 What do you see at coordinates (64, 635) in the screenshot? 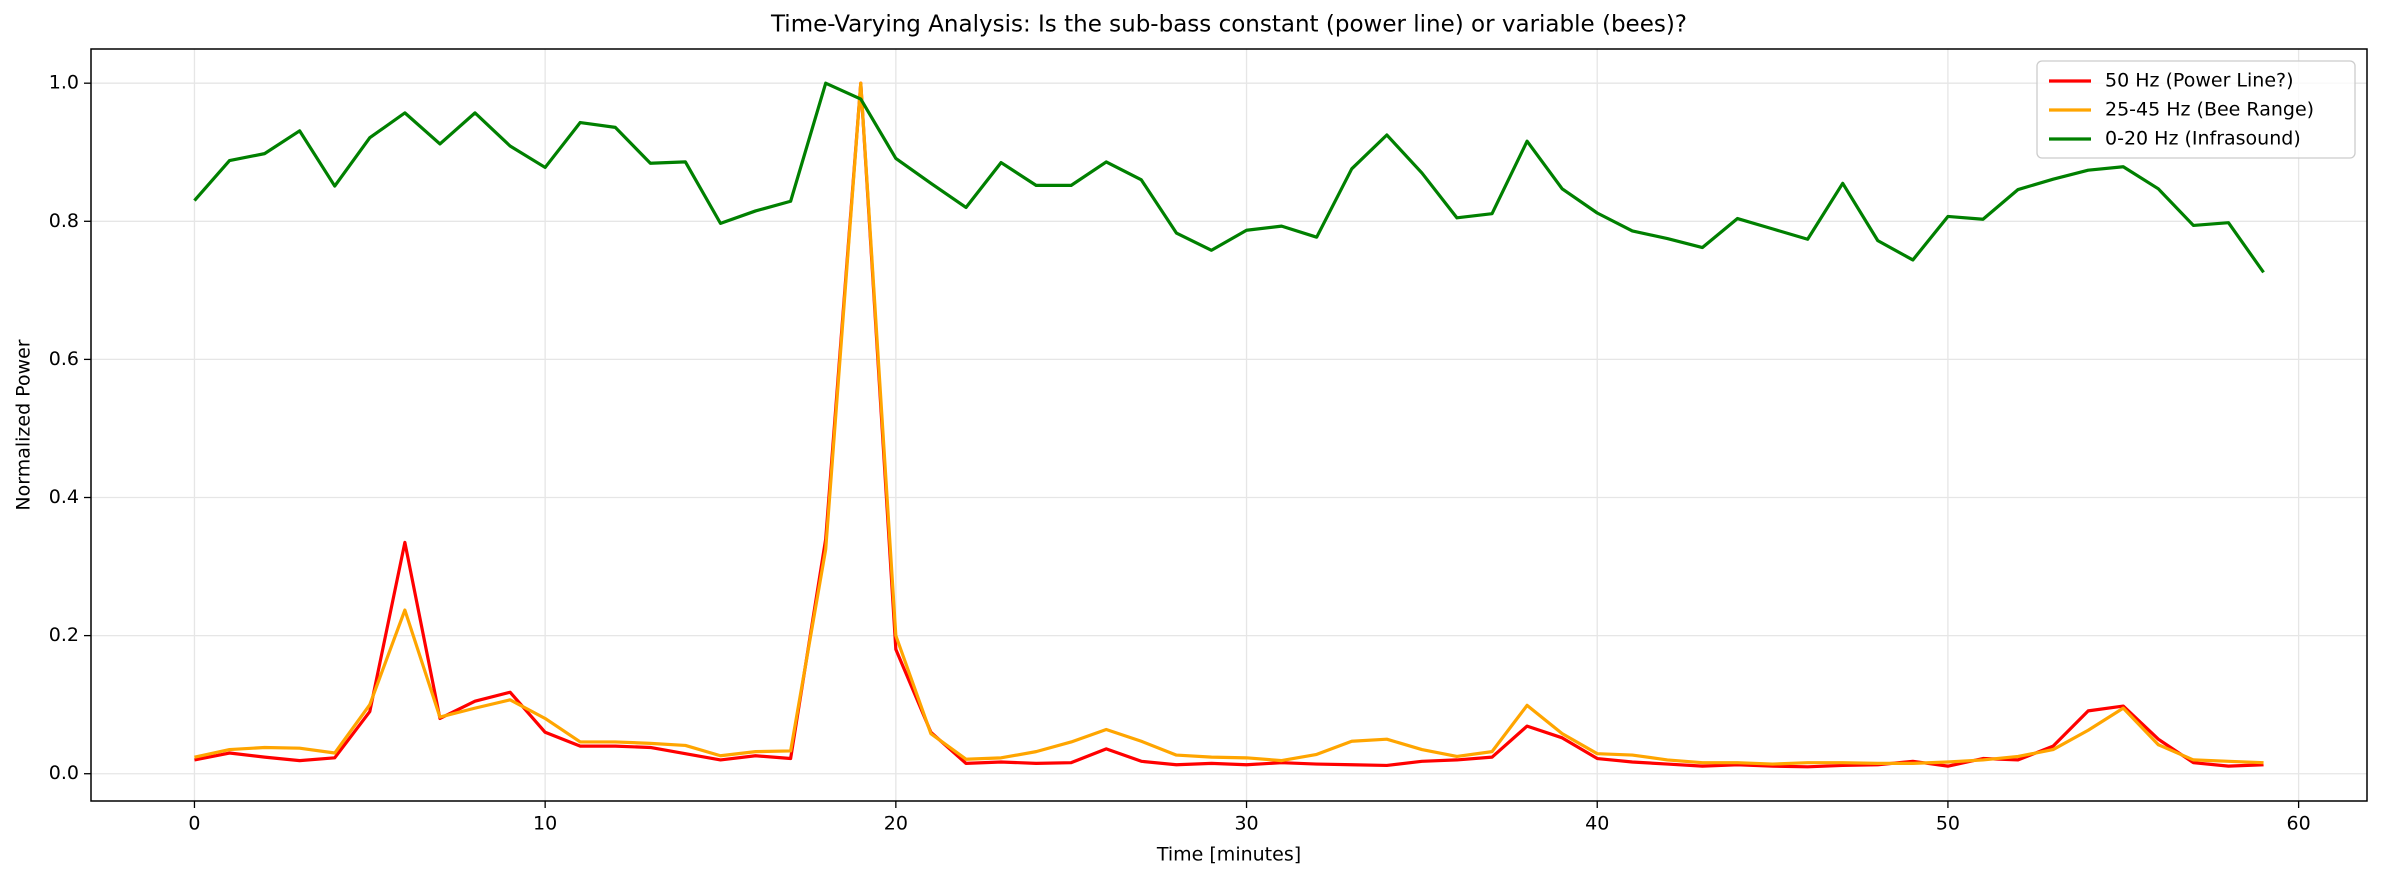
I see `y-tick-label: 0.2` at bounding box center [64, 635].